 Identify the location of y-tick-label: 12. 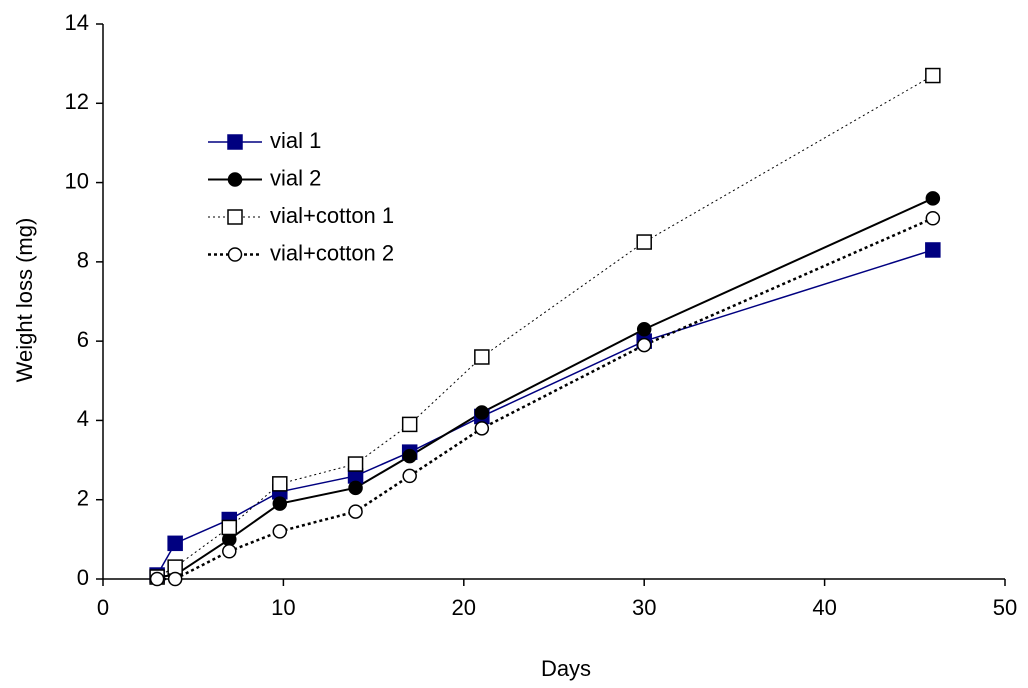
(77, 101).